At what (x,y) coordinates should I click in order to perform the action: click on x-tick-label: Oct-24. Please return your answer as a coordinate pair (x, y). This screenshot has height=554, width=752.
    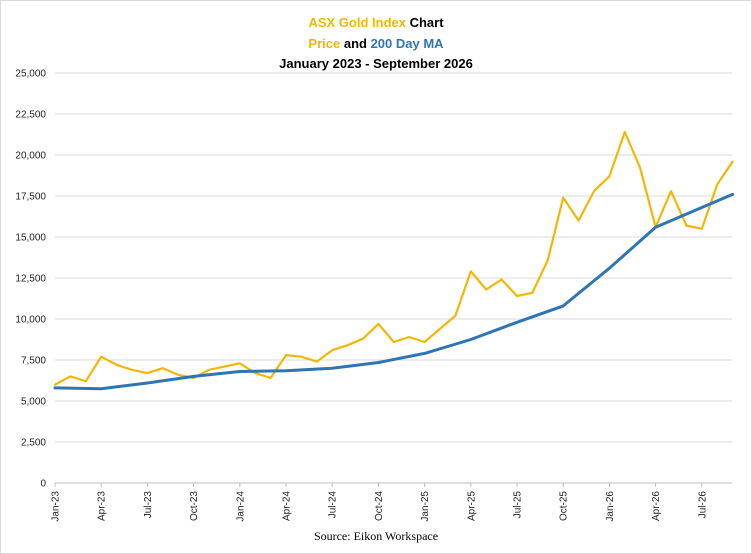
    Looking at the image, I should click on (379, 506).